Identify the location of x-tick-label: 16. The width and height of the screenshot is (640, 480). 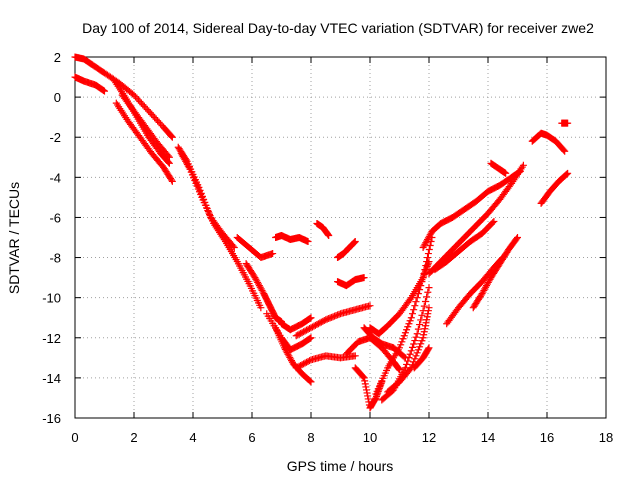
(547, 437).